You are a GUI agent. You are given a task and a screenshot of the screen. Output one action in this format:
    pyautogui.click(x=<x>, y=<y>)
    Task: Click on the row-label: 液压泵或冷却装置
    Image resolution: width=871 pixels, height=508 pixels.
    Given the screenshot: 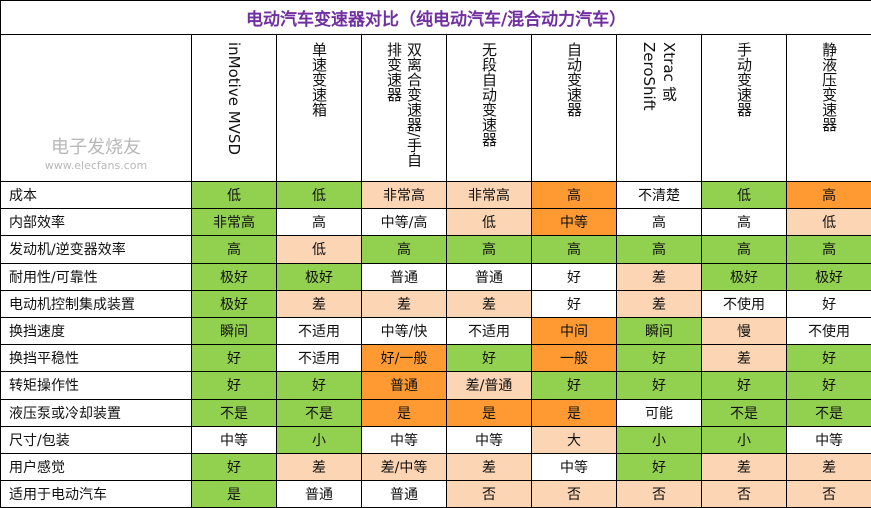 What is the action you would take?
    pyautogui.click(x=96, y=412)
    